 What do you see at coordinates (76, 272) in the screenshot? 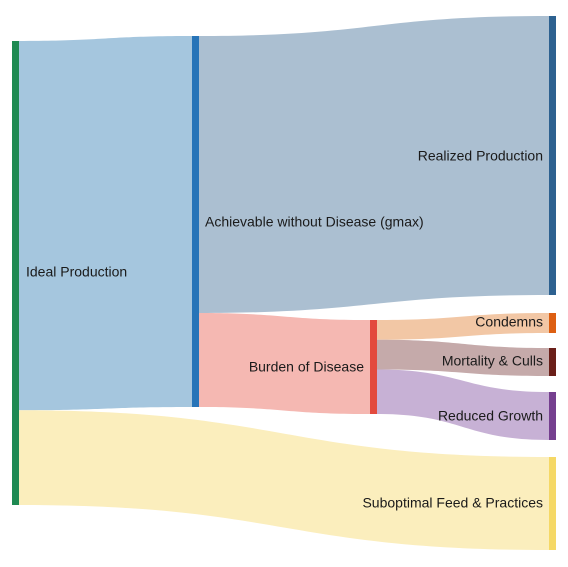
I see `node-label-ideal: Ideal Production` at bounding box center [76, 272].